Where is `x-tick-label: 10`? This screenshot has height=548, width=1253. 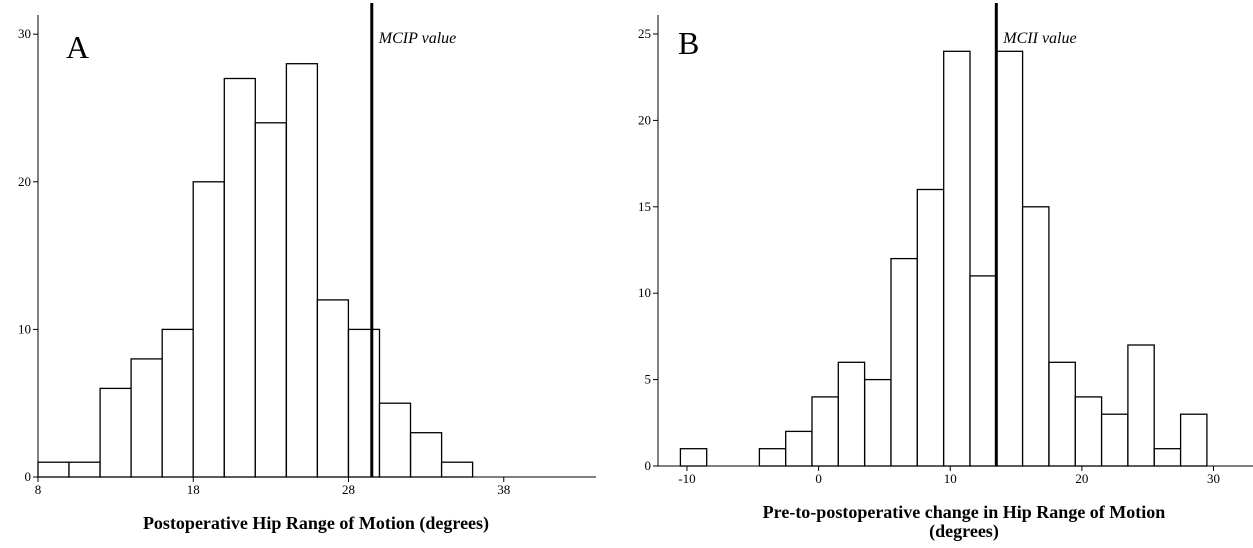 x-tick-label: 10 is located at coordinates (950, 478).